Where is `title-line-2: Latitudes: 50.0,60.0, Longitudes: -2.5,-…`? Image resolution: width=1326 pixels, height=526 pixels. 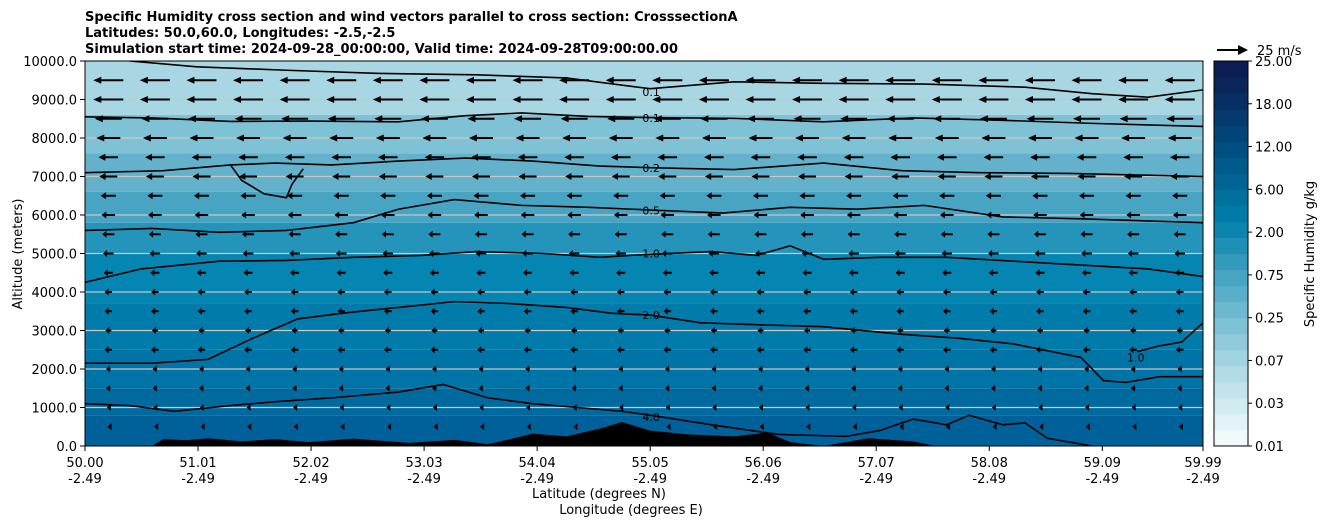
title-line-2: Latitudes: 50.0,60.0, Longitudes: -2.5,-… is located at coordinates (240, 33).